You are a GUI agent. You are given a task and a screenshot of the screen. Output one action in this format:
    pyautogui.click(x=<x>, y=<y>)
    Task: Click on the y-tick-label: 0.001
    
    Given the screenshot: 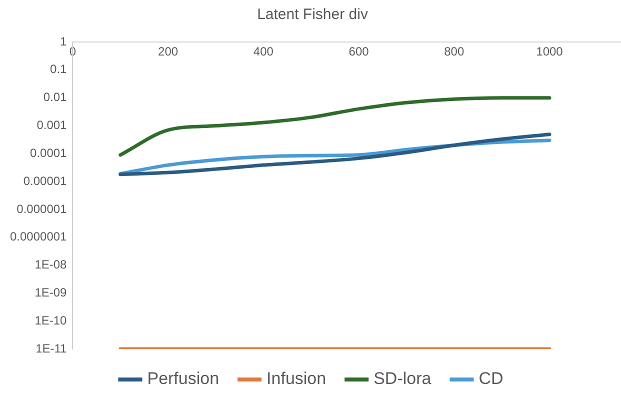 What is the action you would take?
    pyautogui.click(x=52, y=125)
    